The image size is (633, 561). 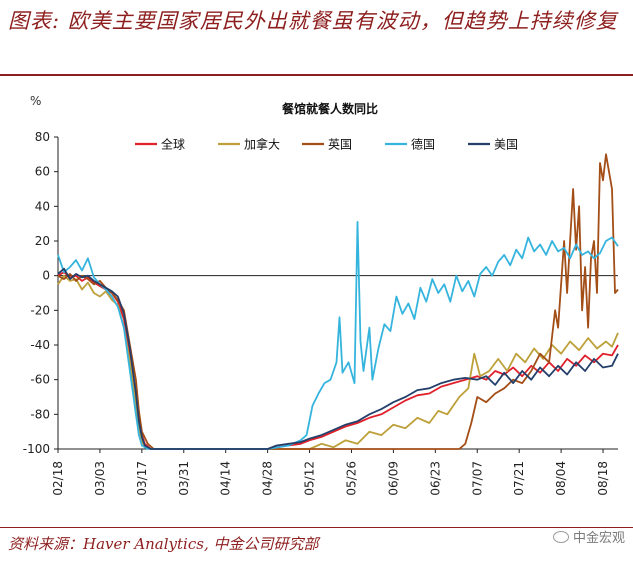 I want to click on page-title: 图表: 欧美主要国家居民外出就餐虽有波动，但趋势上持续修复, so click(x=313, y=21).